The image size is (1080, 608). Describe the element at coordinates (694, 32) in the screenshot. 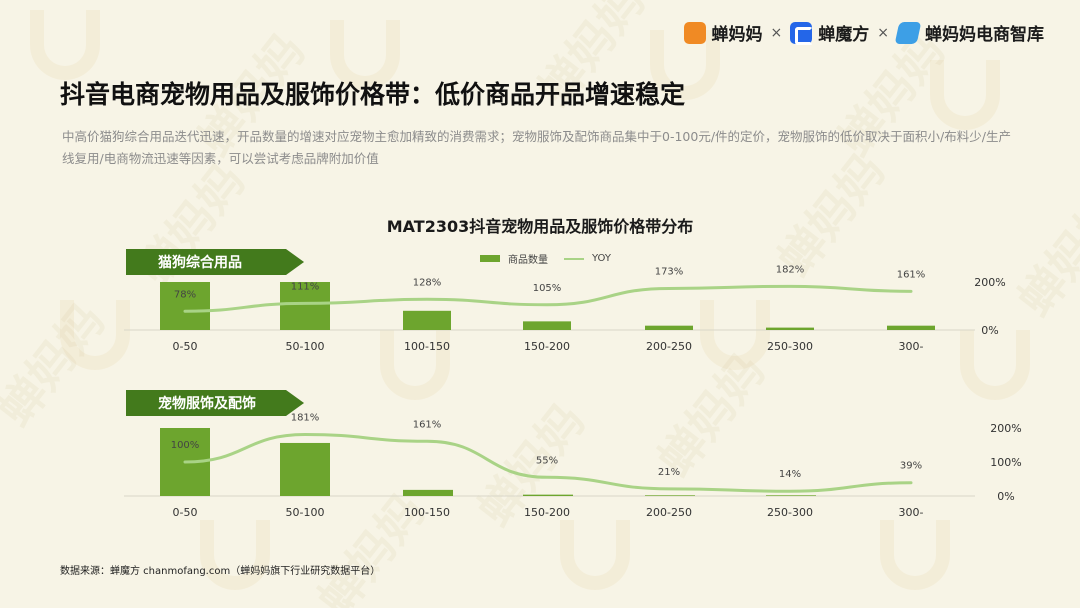

I see `chanmama-logo-icon` at that location.